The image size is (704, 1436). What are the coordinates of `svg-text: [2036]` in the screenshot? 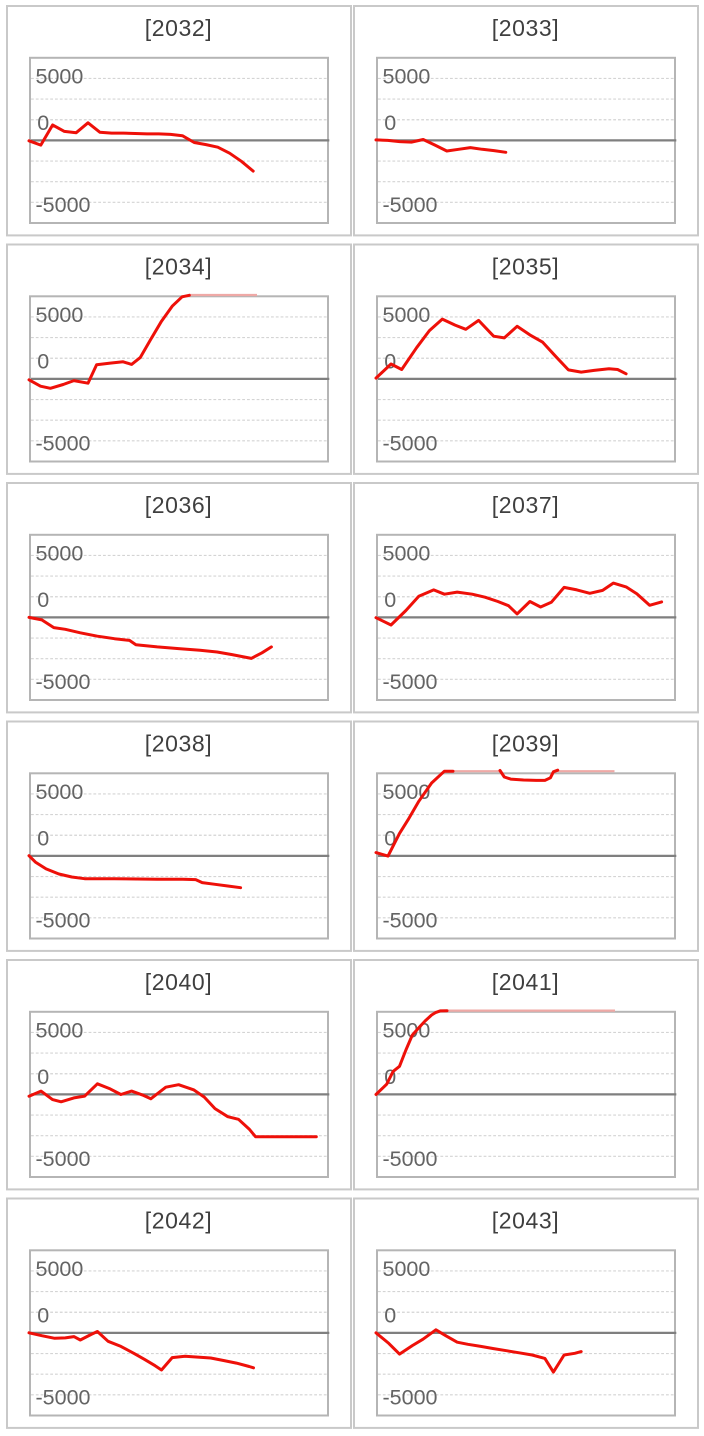 It's located at (179, 505).